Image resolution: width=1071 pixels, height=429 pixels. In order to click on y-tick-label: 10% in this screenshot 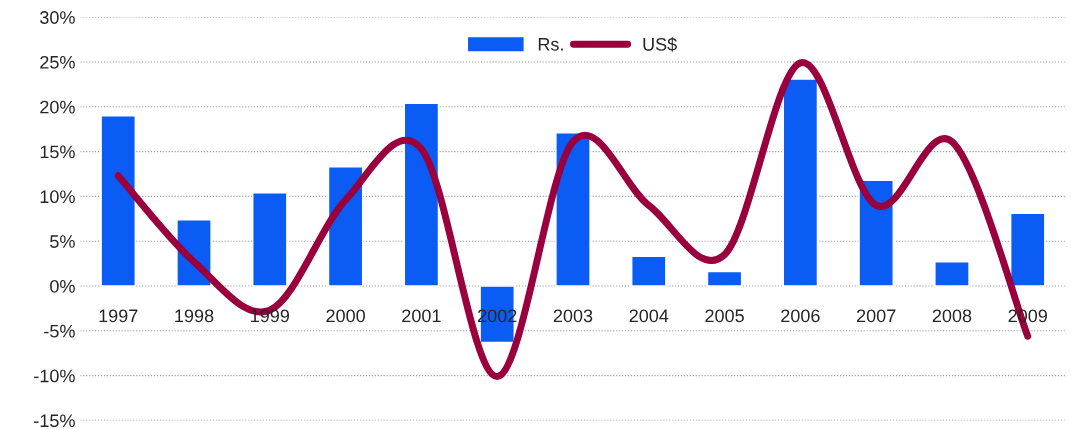, I will do `click(57, 197)`.